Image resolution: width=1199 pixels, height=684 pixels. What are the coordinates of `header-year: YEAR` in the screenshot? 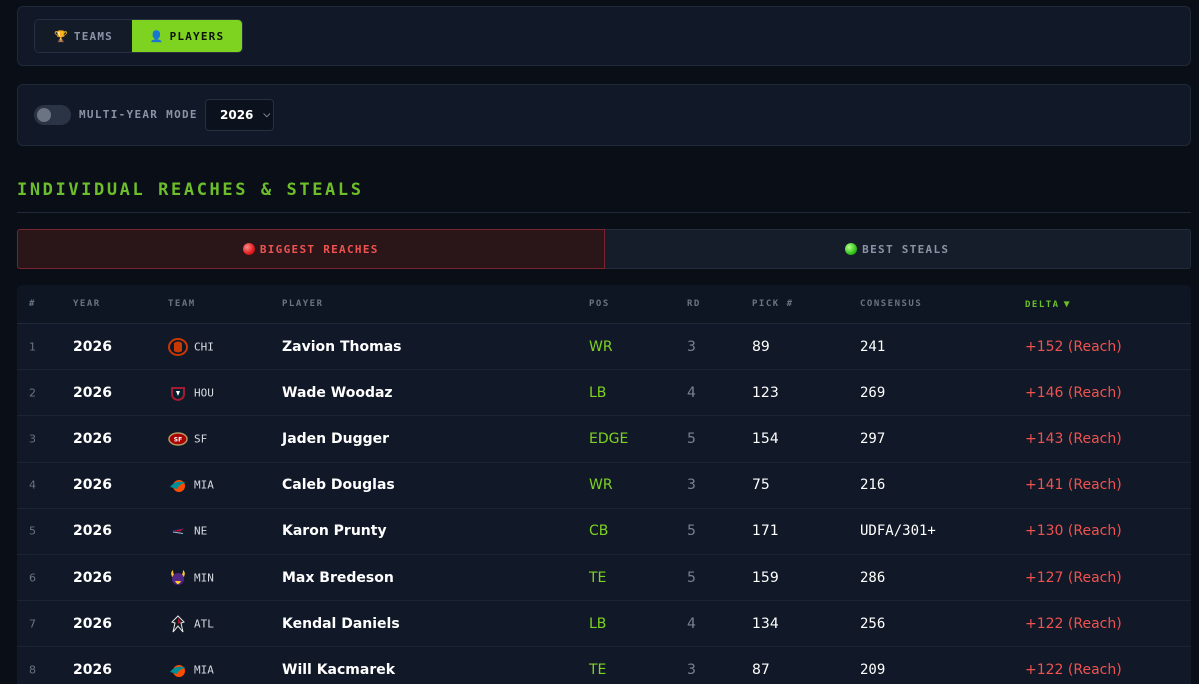 It's located at (87, 304).